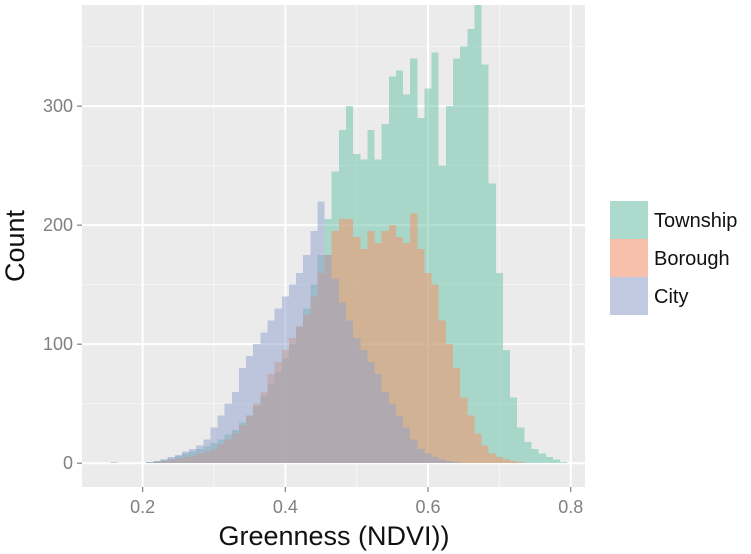 The image size is (751, 554). I want to click on x-tick-label: 0.2, so click(142, 507).